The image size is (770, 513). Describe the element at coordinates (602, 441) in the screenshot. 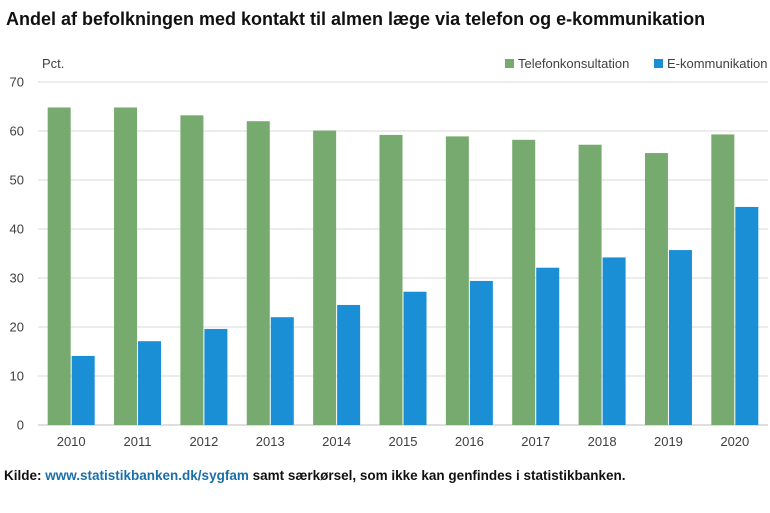

I see `x-tick-label: 2018` at that location.